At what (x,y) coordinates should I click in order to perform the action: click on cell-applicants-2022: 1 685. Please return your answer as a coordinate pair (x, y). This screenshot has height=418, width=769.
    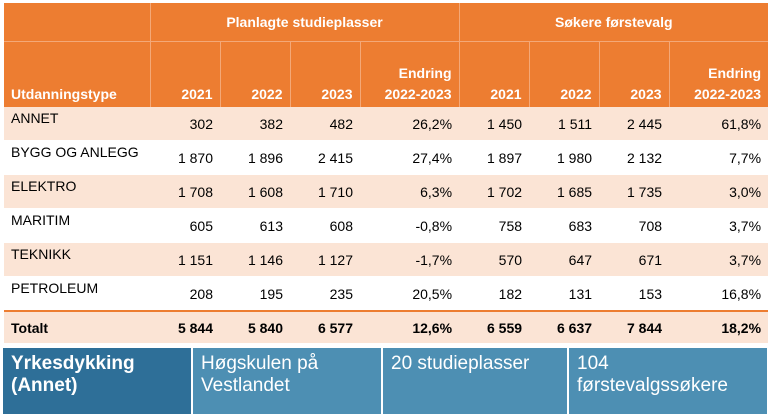
    Looking at the image, I should click on (564, 191).